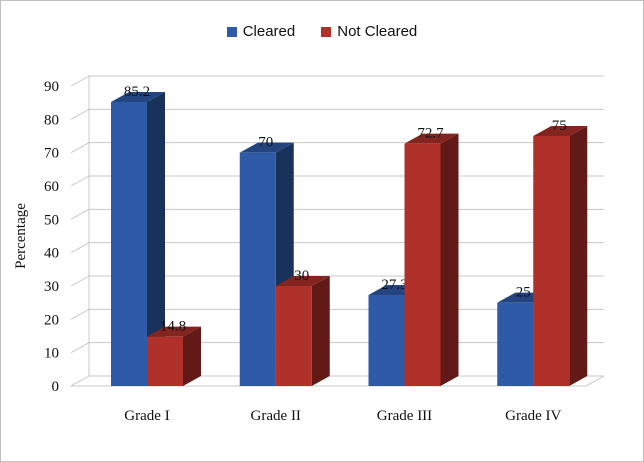 The width and height of the screenshot is (644, 462). I want to click on floor-edge-right, so click(595, 381).